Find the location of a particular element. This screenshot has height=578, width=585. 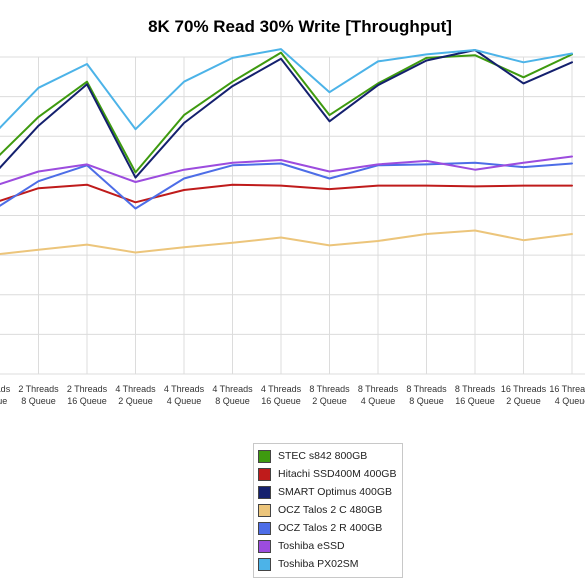

x-tick-label: 2 Threads 8 Queue is located at coordinates (38, 395).